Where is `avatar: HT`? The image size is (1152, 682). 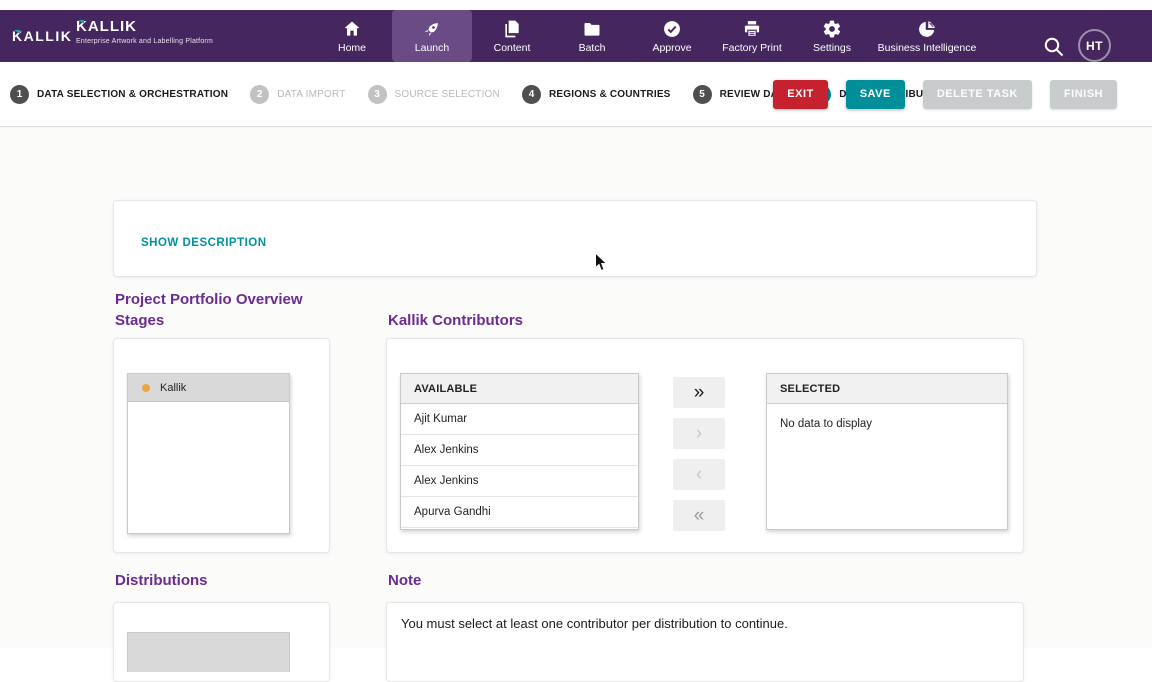
avatar: HT is located at coordinates (1094, 45).